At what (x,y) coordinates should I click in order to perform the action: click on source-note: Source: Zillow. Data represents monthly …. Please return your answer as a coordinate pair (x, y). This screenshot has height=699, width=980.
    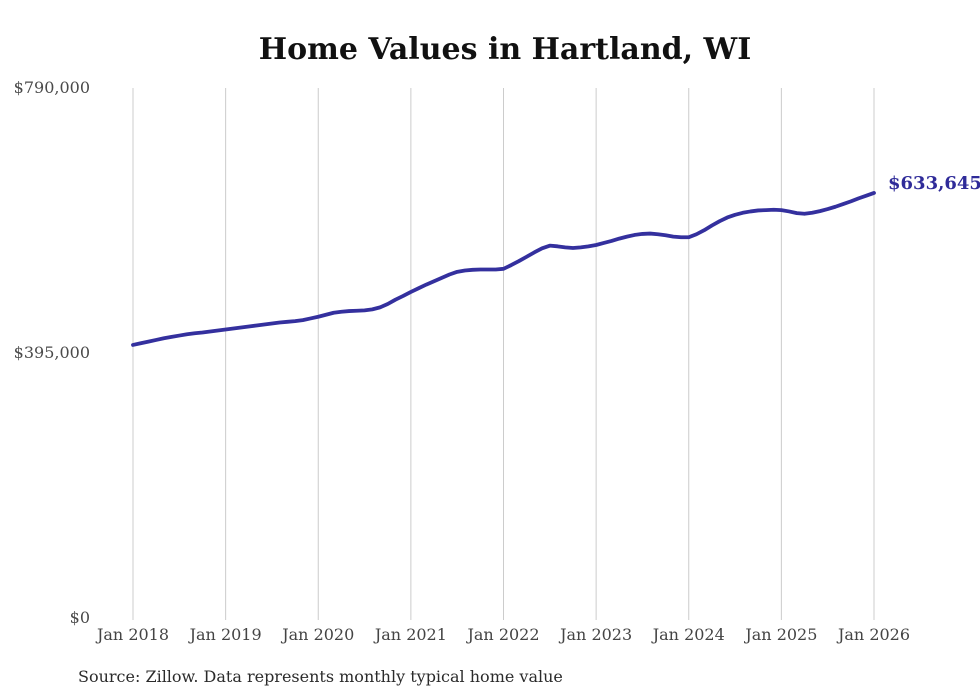
    Looking at the image, I should click on (320, 676).